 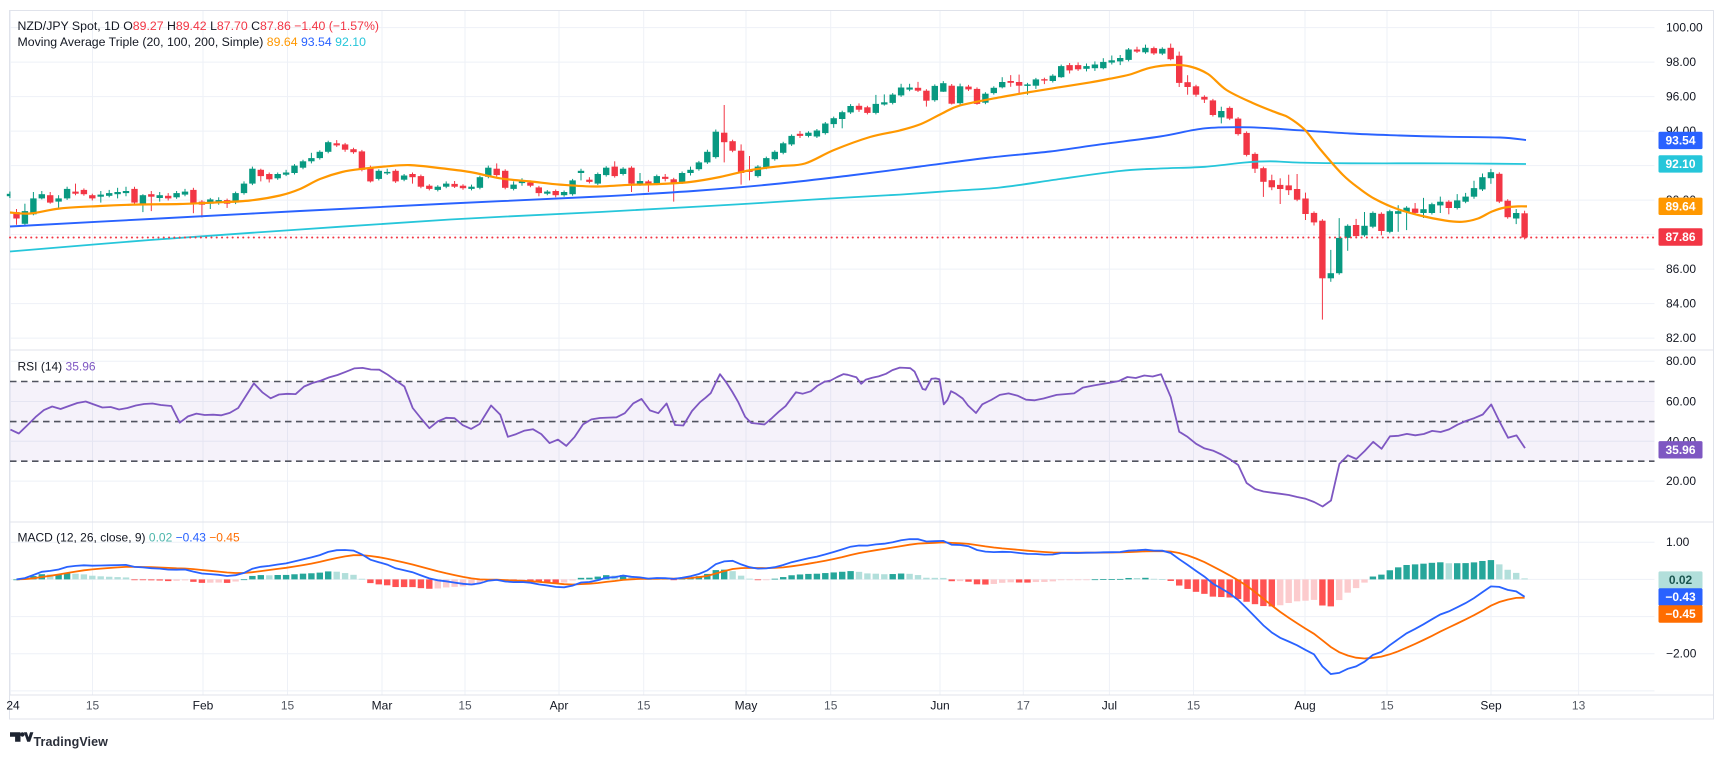 What do you see at coordinates (1579, 706) in the screenshot?
I see `svg-text: 13` at bounding box center [1579, 706].